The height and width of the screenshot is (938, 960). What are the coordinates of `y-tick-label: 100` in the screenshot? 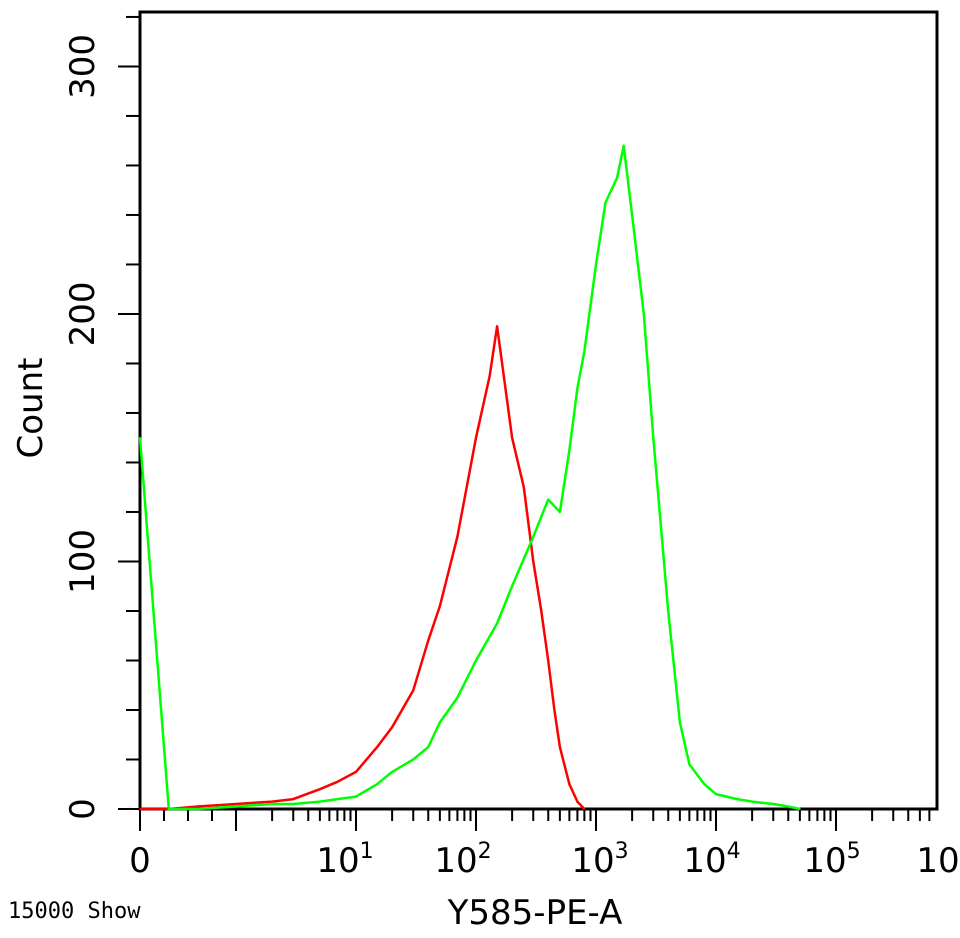 It's located at (83, 561).